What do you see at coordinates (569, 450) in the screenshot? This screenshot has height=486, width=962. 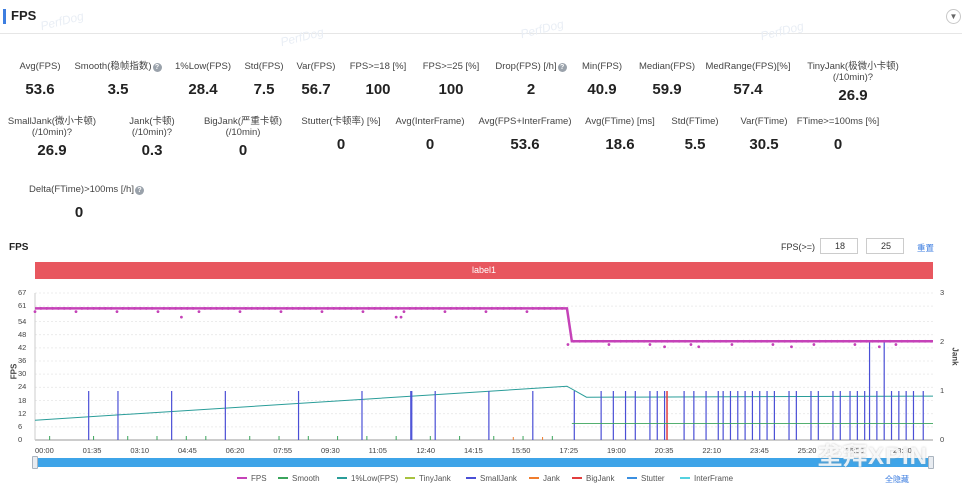 I see `x-tick-label: 17:25` at bounding box center [569, 450].